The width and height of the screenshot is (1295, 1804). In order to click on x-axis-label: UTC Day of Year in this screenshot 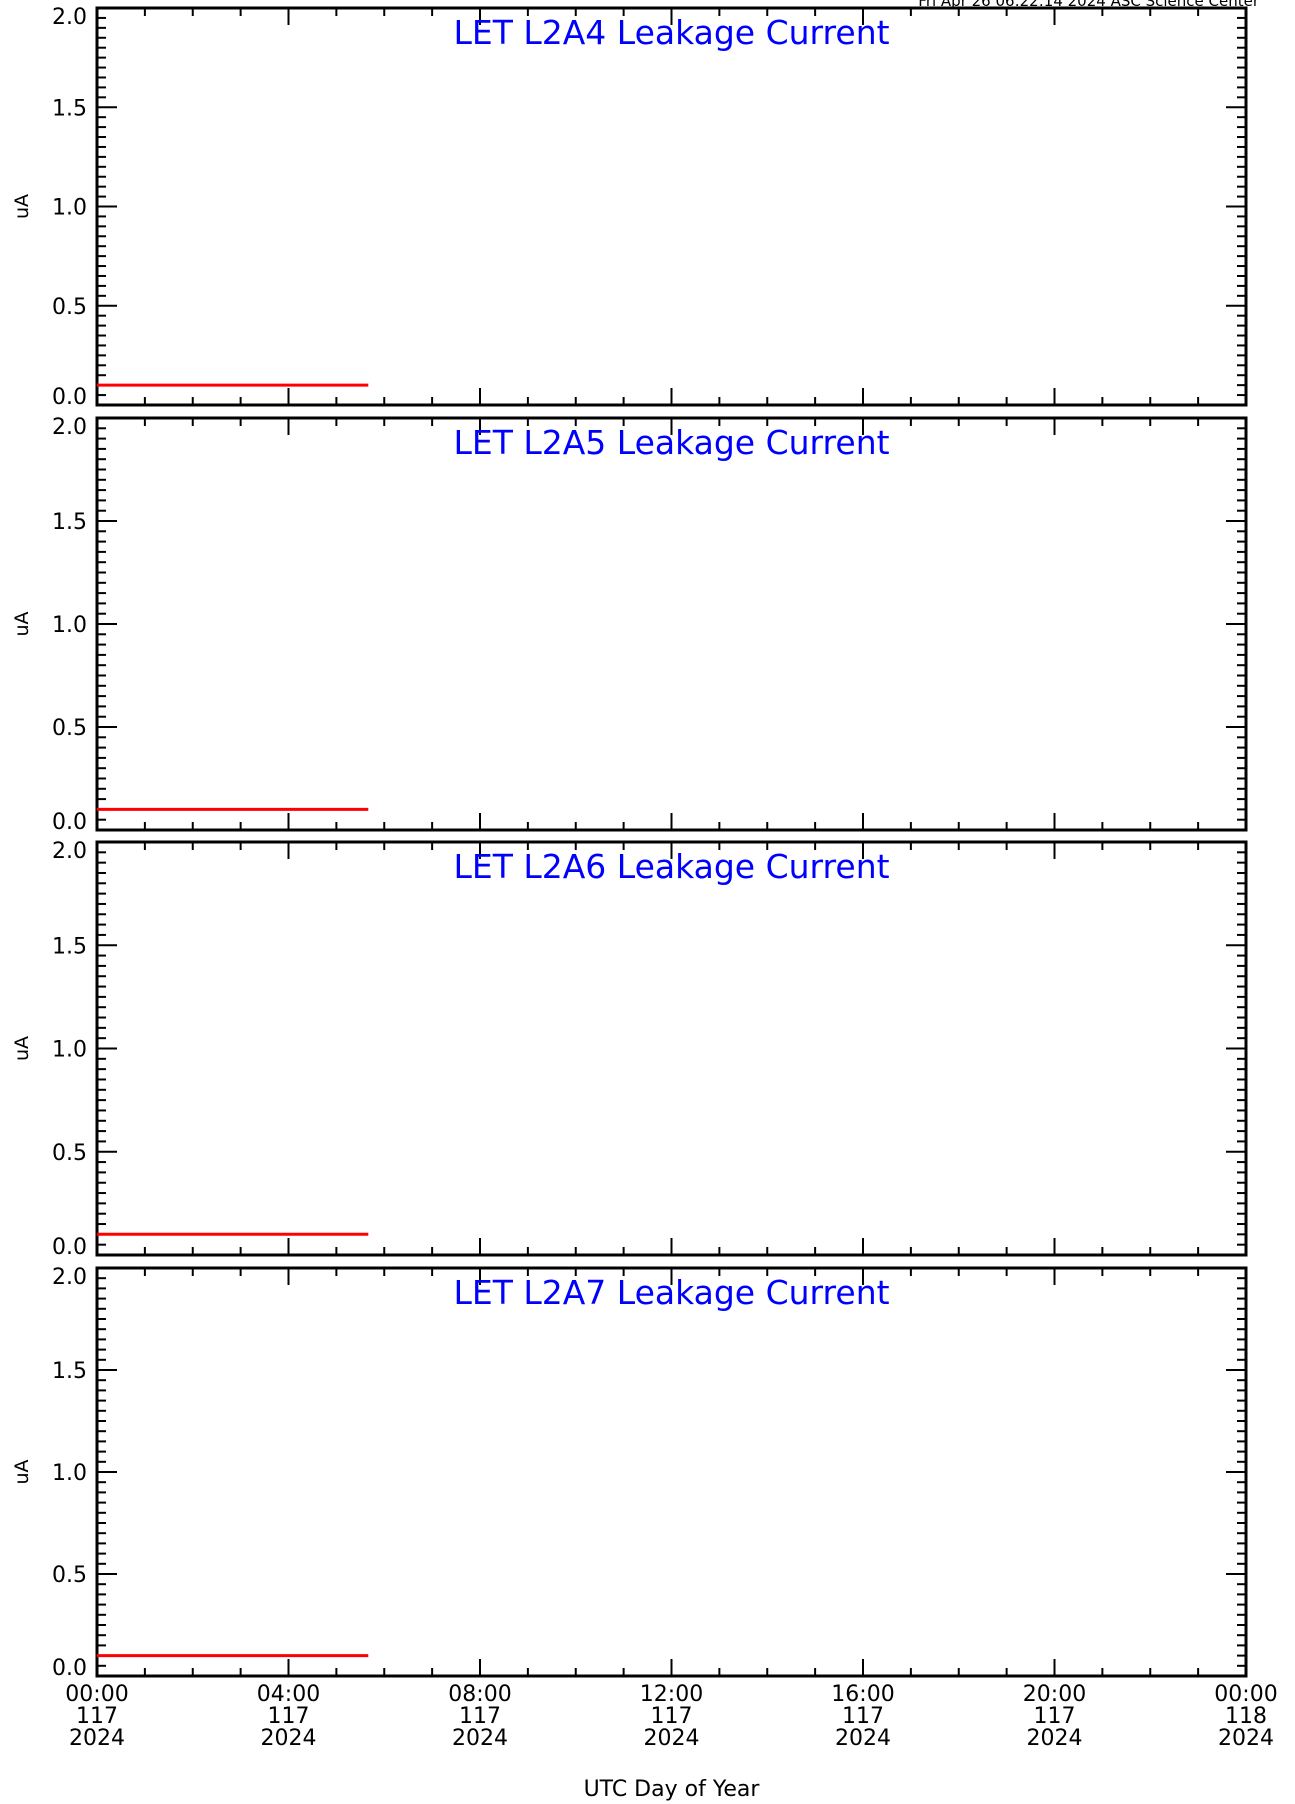, I will do `click(672, 1789)`.